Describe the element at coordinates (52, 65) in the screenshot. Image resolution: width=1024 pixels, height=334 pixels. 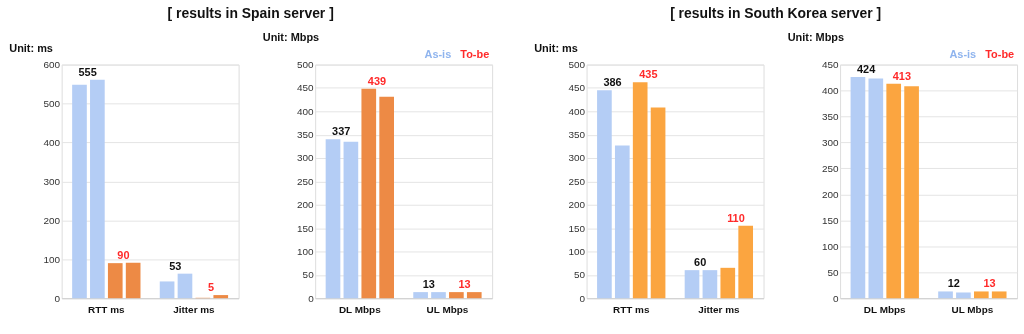
I see `y-tick-label: 600` at that location.